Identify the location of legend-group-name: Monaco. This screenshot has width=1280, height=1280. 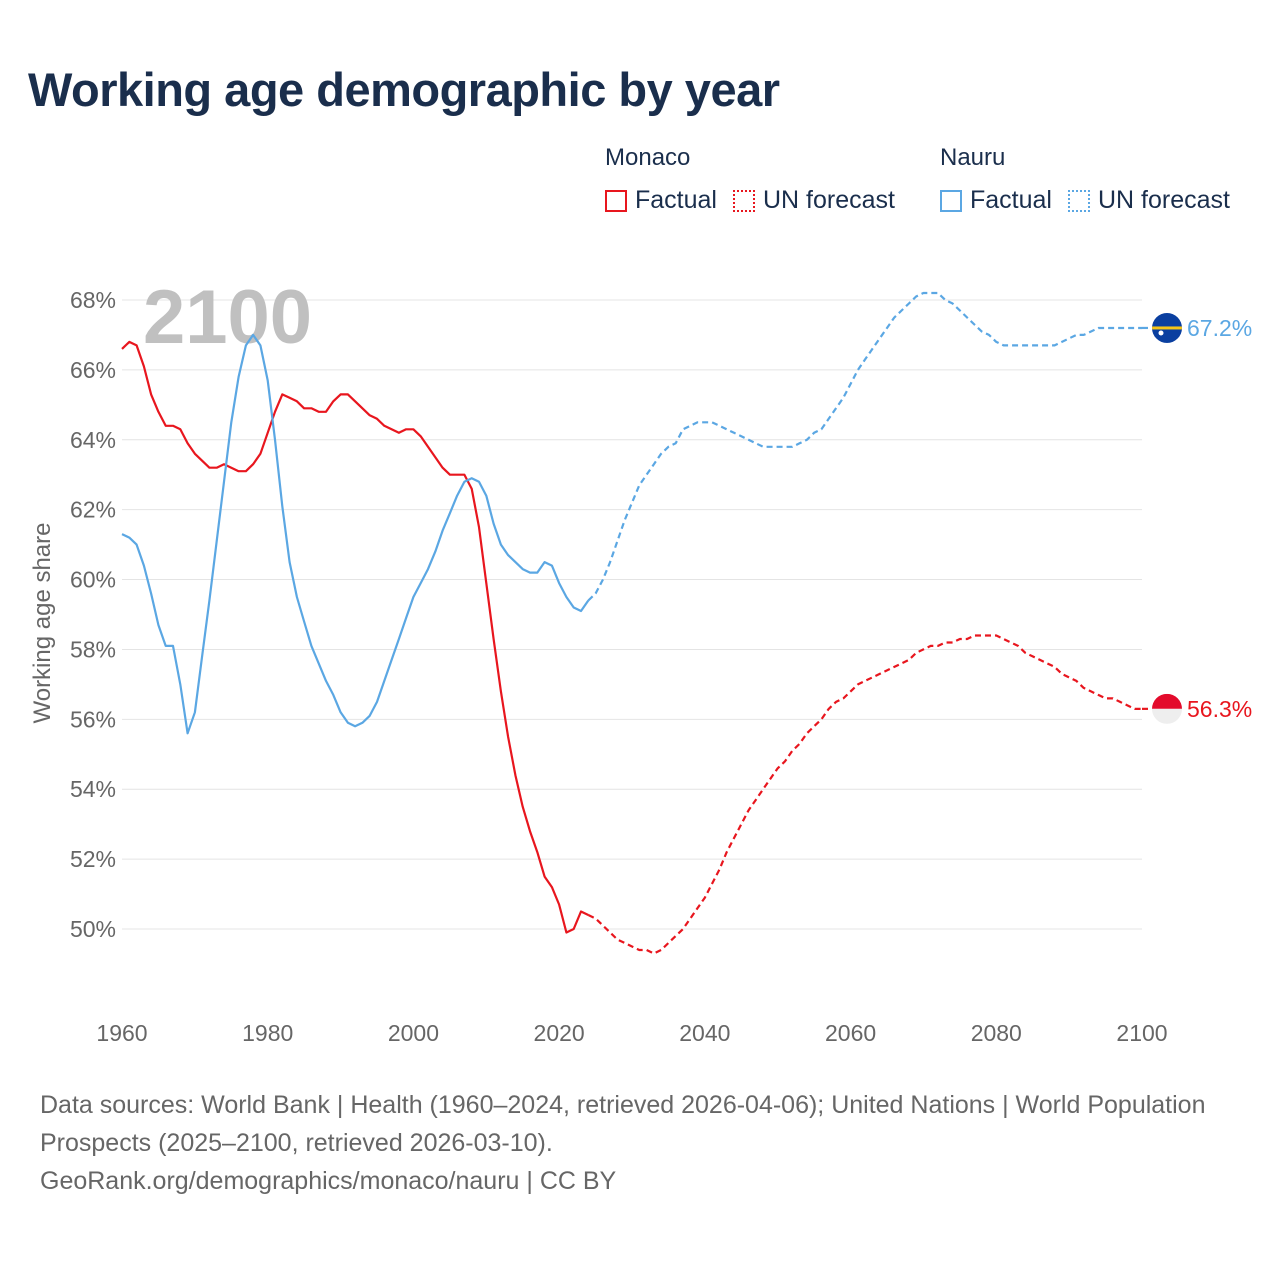
(648, 157).